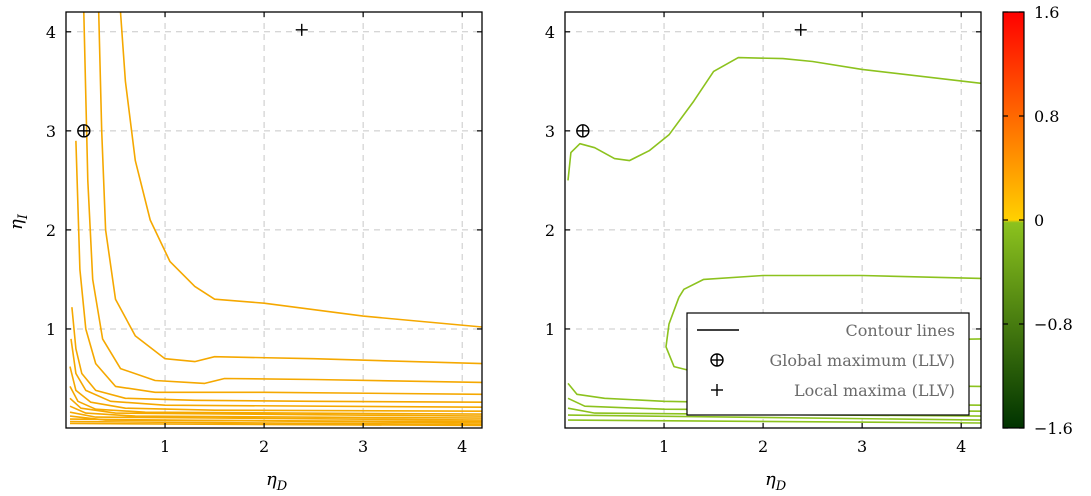 The height and width of the screenshot is (496, 1091). I want to click on legend-label: Contour lines, so click(901, 330).